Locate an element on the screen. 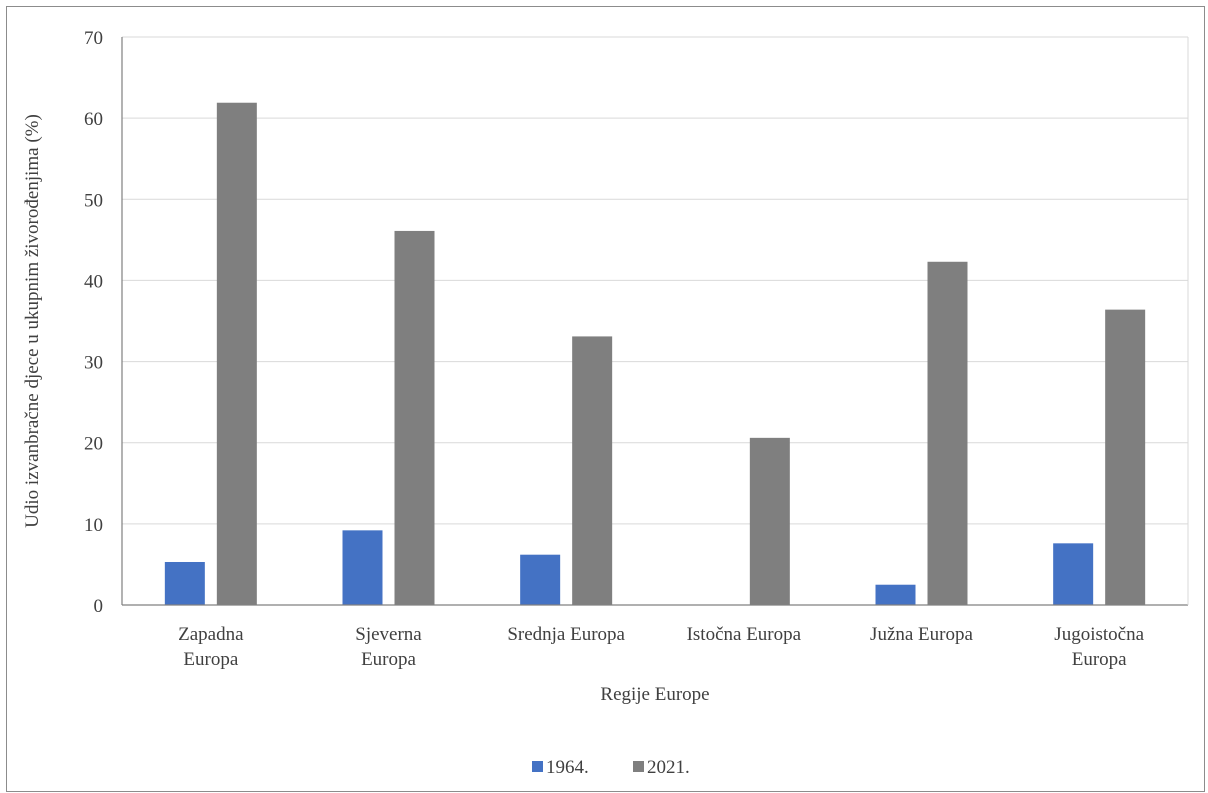 Image resolution: width=1208 pixels, height=793 pixels. legend: 1964. 2021. is located at coordinates (611, 767).